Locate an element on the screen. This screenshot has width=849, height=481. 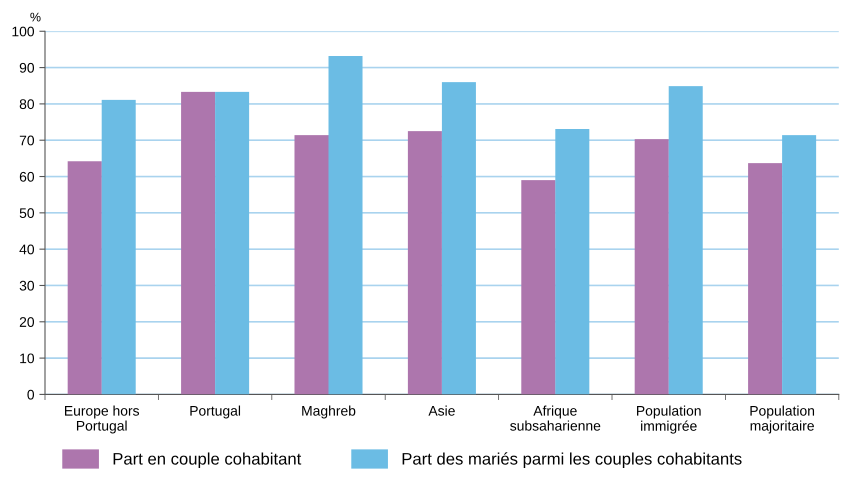
x-tick-label: Afrique subsaharienne is located at coordinates (555, 418).